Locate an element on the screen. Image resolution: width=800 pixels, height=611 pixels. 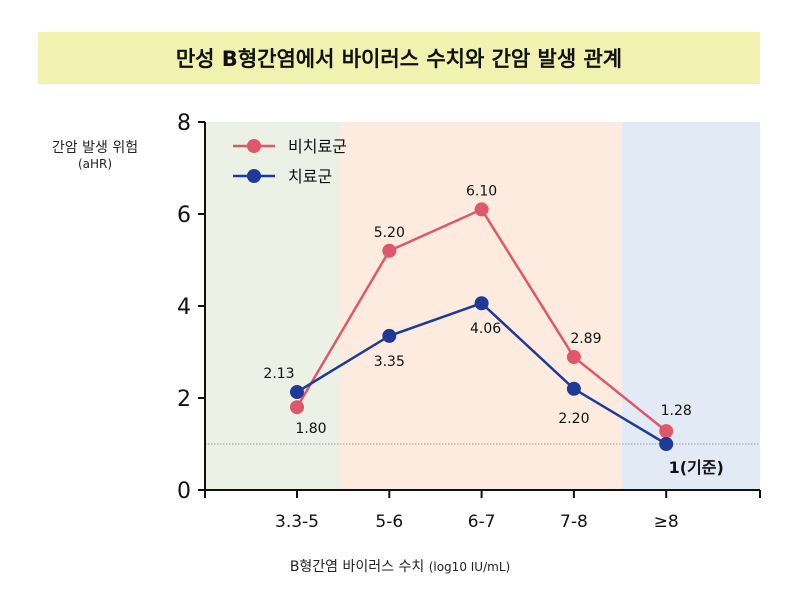
y-axis-unit: (aHR) is located at coordinates (95, 164).